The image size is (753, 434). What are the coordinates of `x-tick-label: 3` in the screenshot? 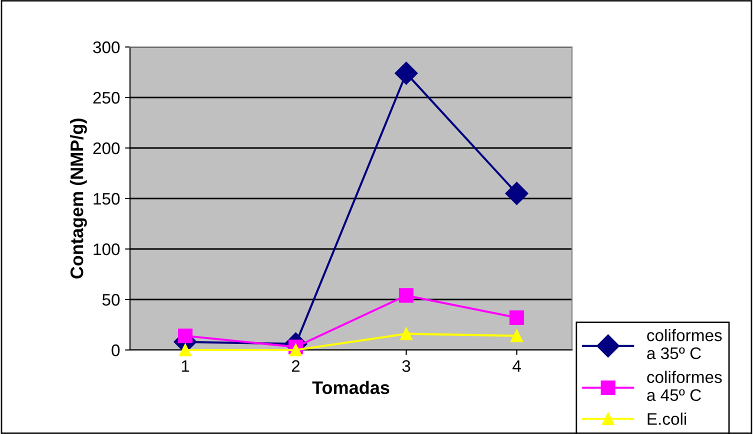 It's located at (406, 366).